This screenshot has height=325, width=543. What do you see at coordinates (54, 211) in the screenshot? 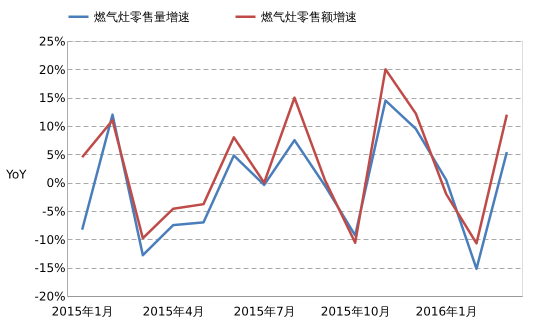
I see `y-tick-label: -5%` at bounding box center [54, 211].